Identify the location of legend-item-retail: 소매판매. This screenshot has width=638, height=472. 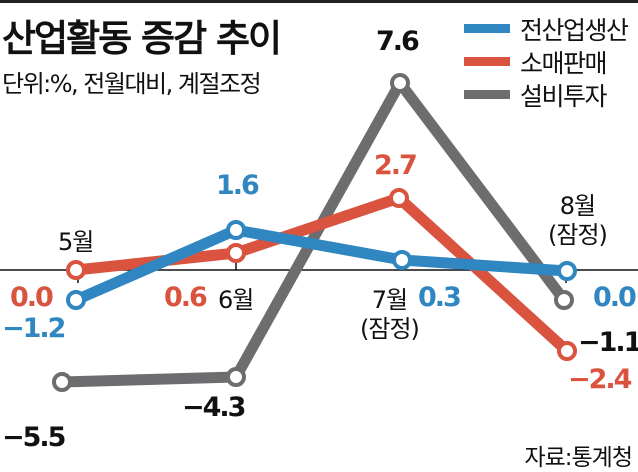
(546, 61).